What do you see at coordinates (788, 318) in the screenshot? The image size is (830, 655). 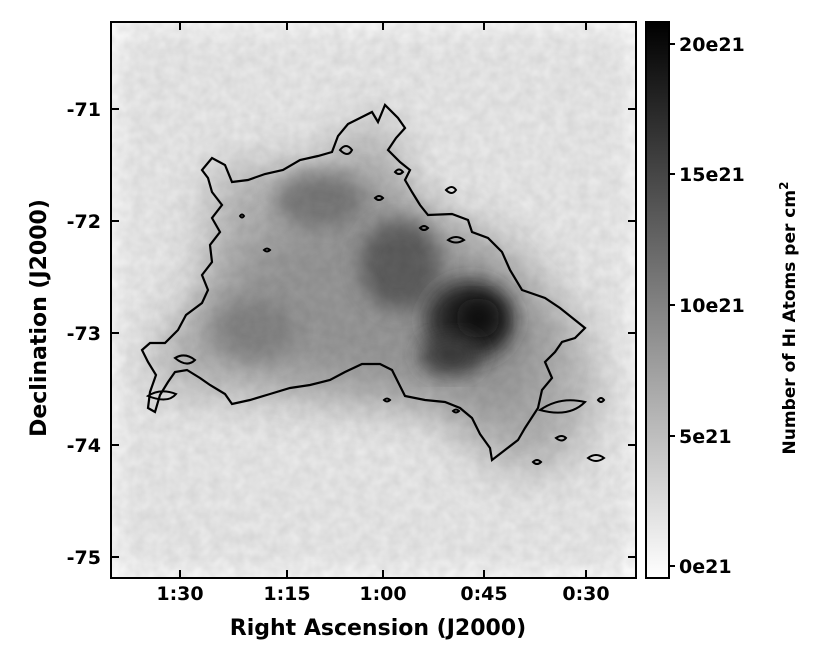 I see `colorbar-title: Number of HI Atoms per cm2` at bounding box center [788, 318].